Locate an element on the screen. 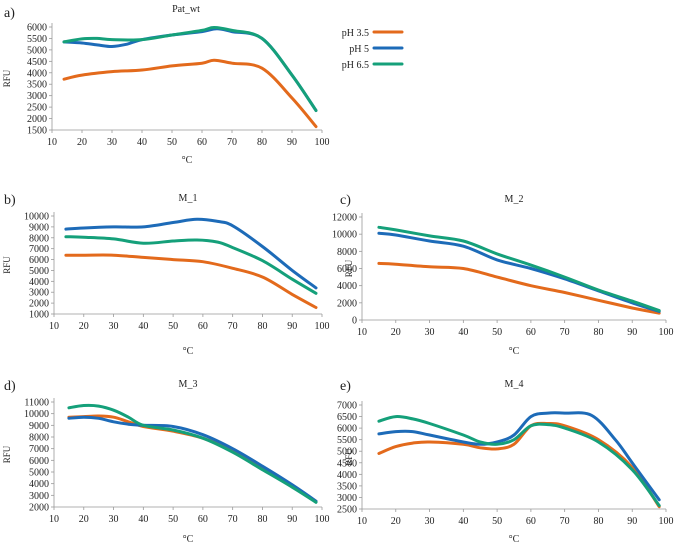 Image resolution: width=676 pixels, height=548 pixels. chart-title: M_1 is located at coordinates (188, 198).